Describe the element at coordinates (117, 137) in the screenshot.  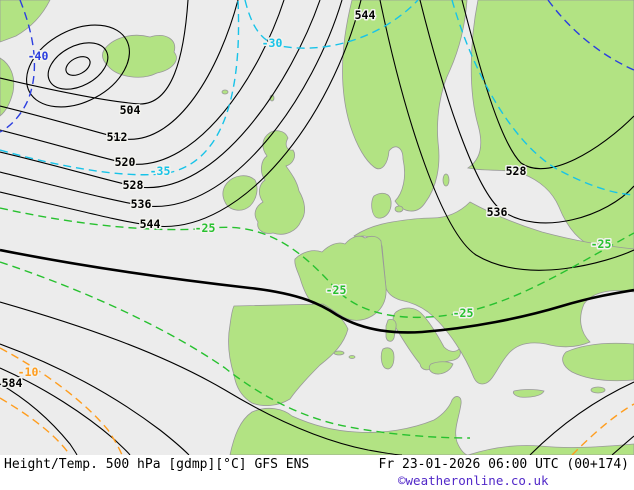
I see `height-contour-label: 512` at that location.